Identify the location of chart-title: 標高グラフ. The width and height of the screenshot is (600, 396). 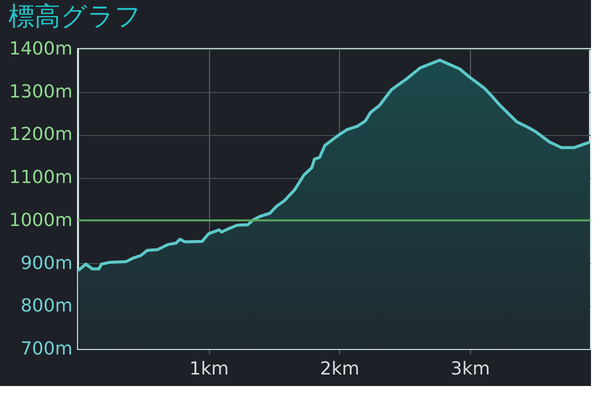
(75, 17).